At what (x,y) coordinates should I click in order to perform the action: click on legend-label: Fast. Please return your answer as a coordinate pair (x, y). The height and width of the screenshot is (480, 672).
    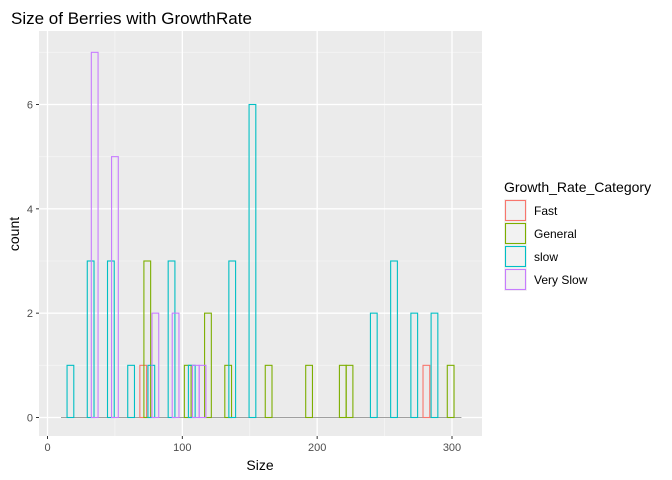
    Looking at the image, I should click on (546, 211).